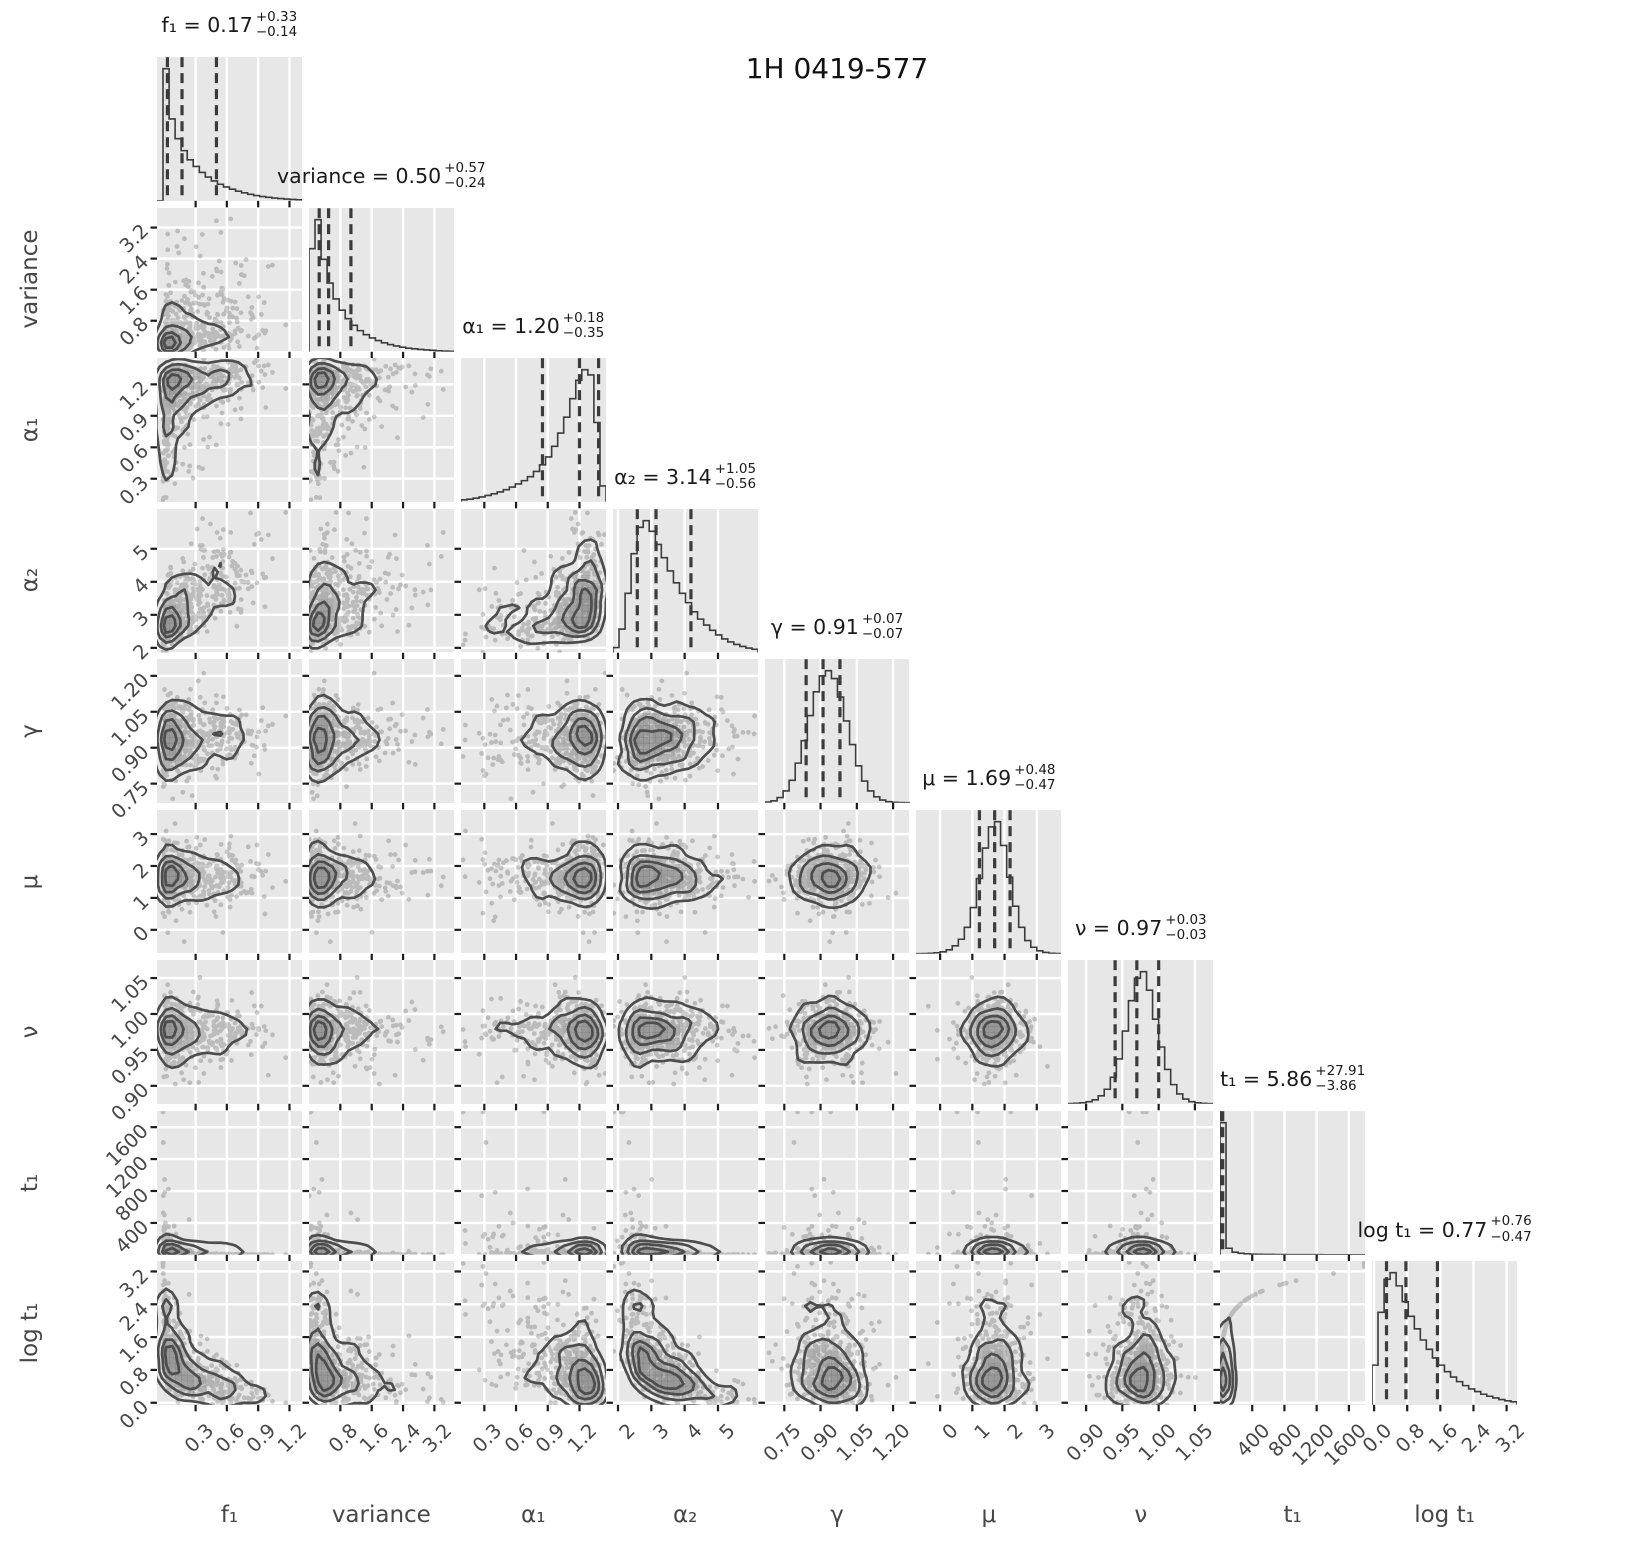 Image resolution: width=1651 pixels, height=1561 pixels. I want to click on x-tick-label: 5, so click(727, 1432).